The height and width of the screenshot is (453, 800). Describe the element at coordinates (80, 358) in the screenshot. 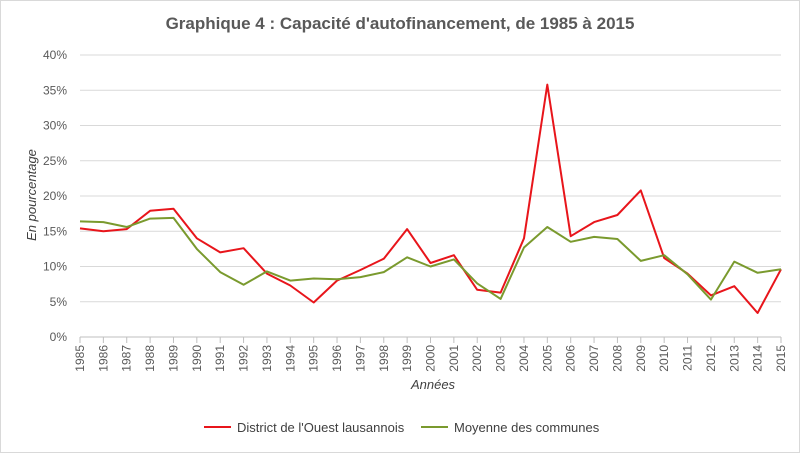

I see `x-tick-label: 1985` at that location.